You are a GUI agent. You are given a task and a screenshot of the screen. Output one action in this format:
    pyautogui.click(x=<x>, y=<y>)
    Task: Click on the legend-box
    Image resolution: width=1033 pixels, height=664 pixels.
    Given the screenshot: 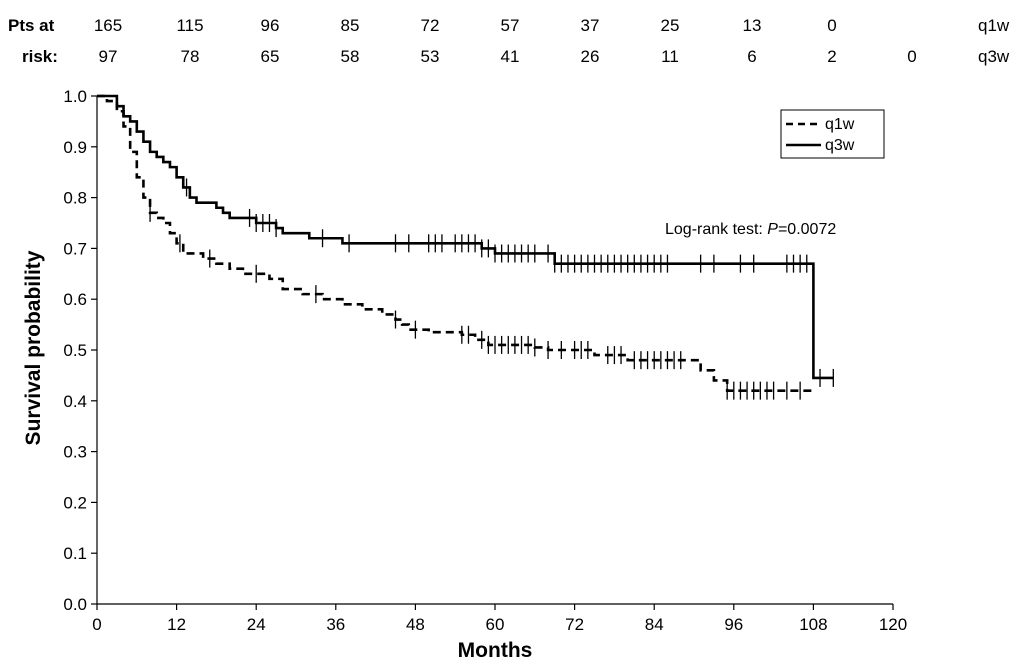 What is the action you would take?
    pyautogui.click(x=832, y=134)
    